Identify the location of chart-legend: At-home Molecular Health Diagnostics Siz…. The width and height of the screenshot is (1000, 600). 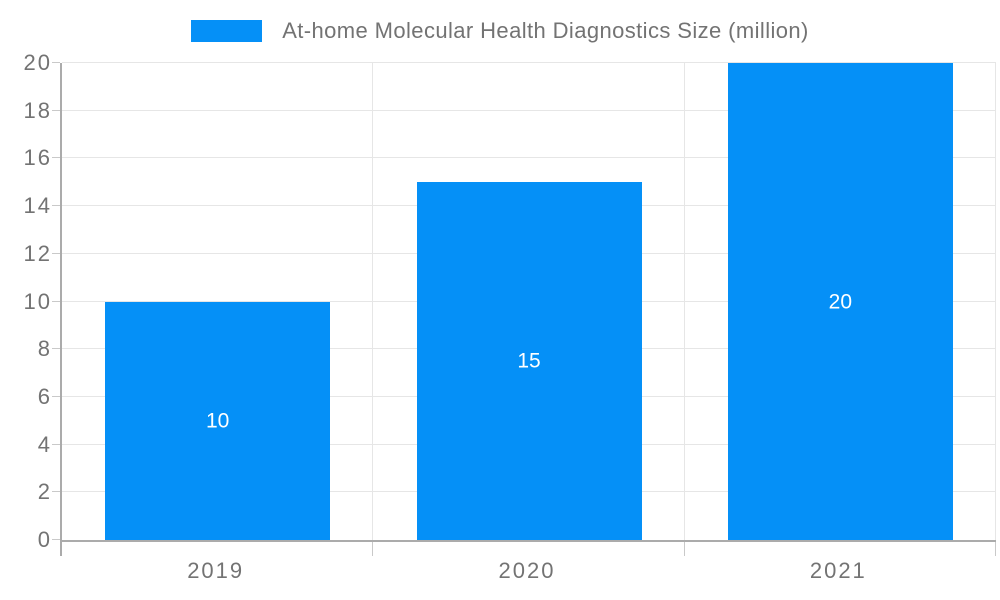
(500, 31).